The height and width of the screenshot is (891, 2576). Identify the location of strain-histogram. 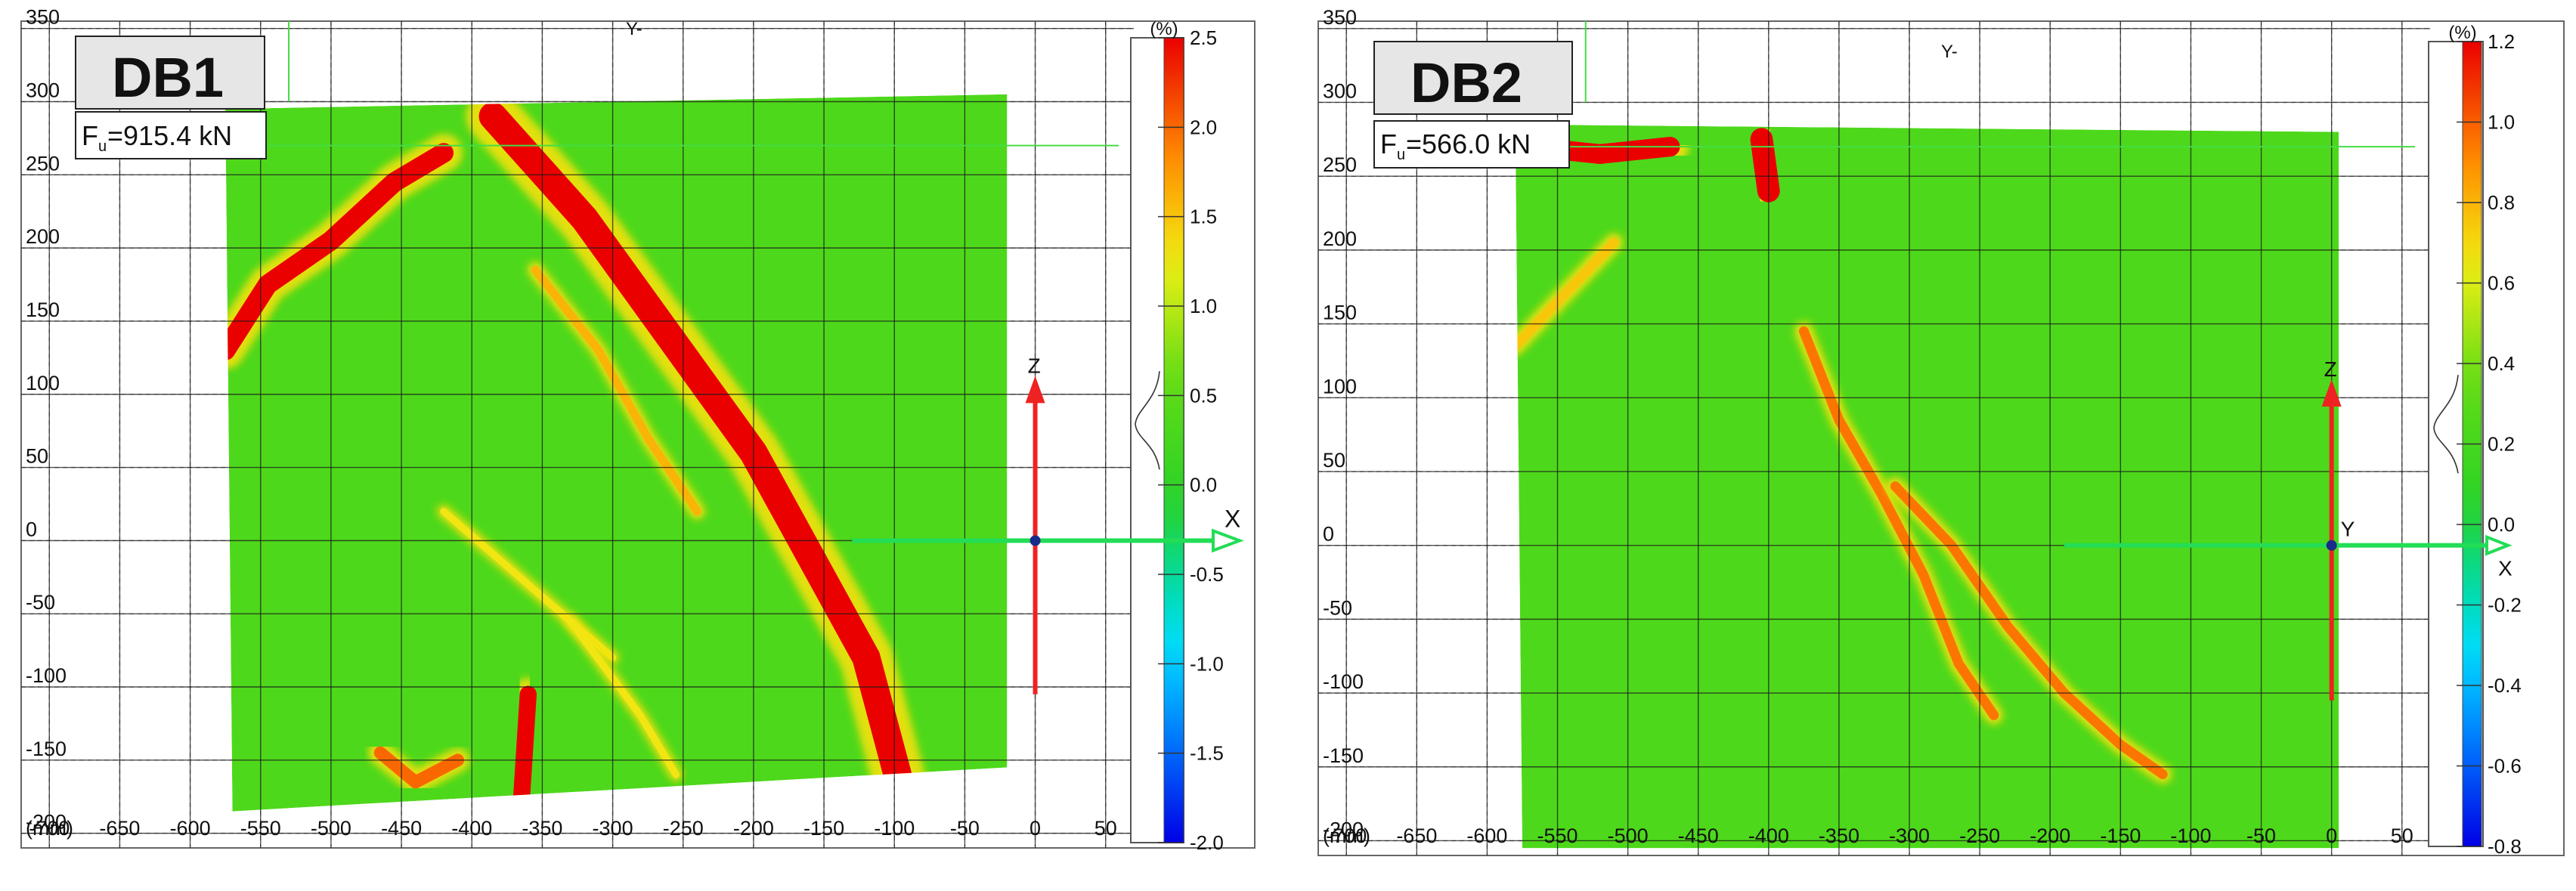
(1147, 420).